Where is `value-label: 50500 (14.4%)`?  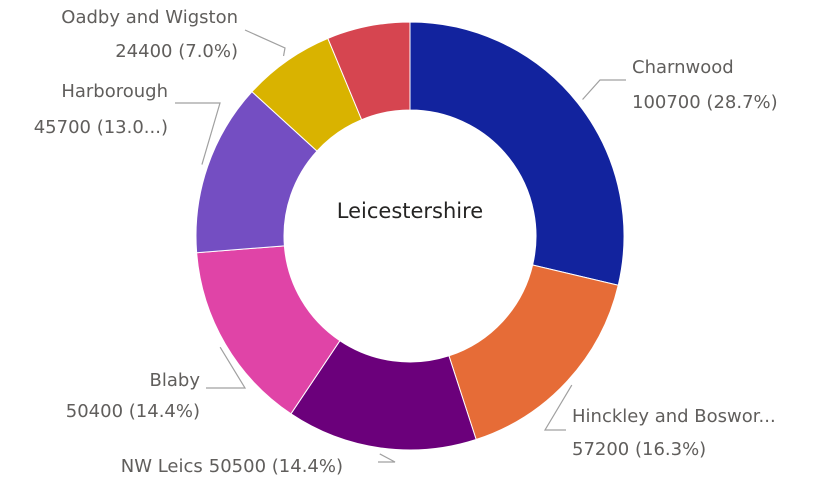 value-label: 50500 (14.4%) is located at coordinates (276, 466).